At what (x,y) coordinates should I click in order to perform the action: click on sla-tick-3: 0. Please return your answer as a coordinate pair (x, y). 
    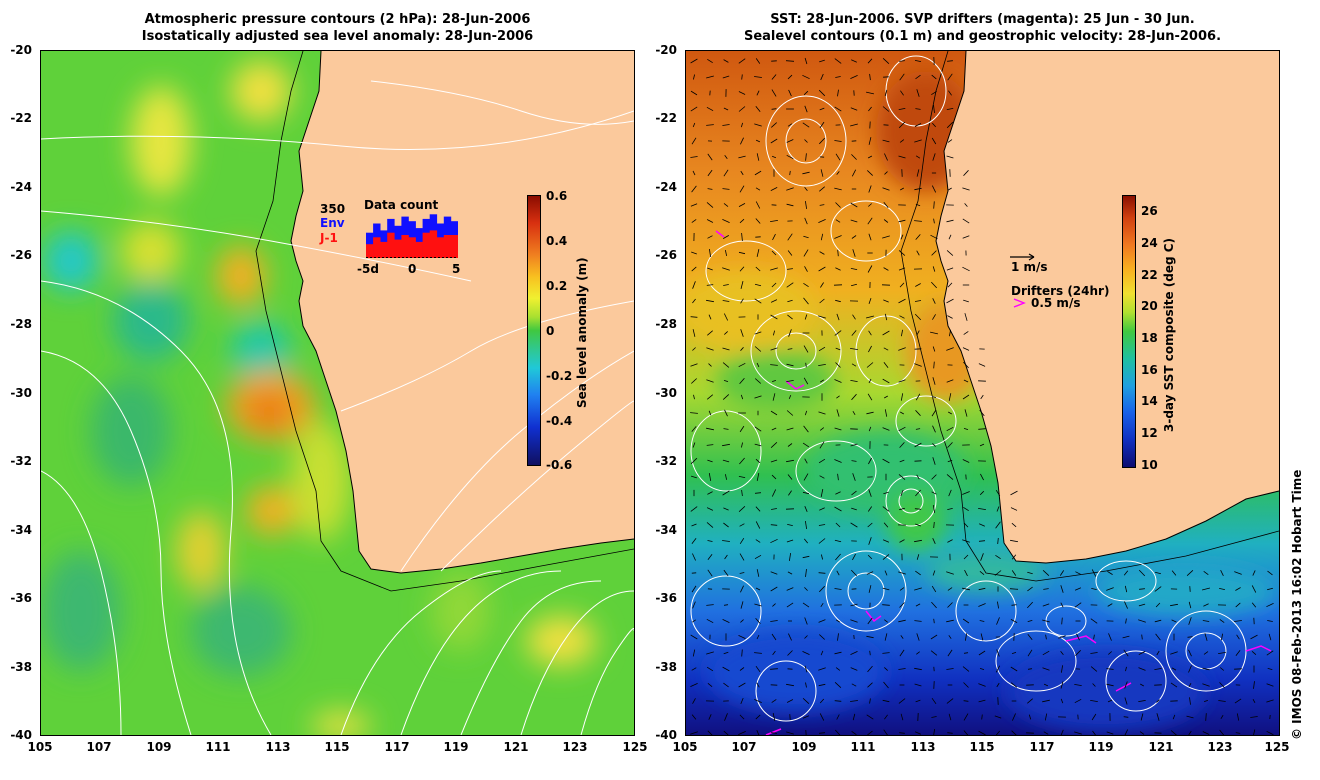
    Looking at the image, I should click on (550, 331).